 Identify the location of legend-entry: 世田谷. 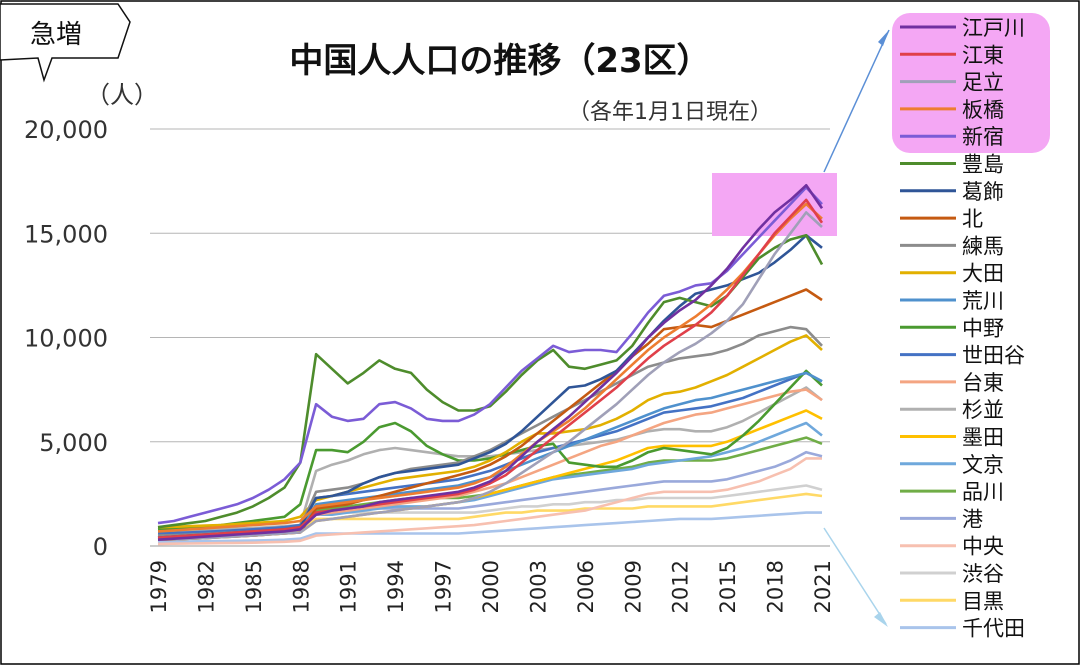
(993, 356).